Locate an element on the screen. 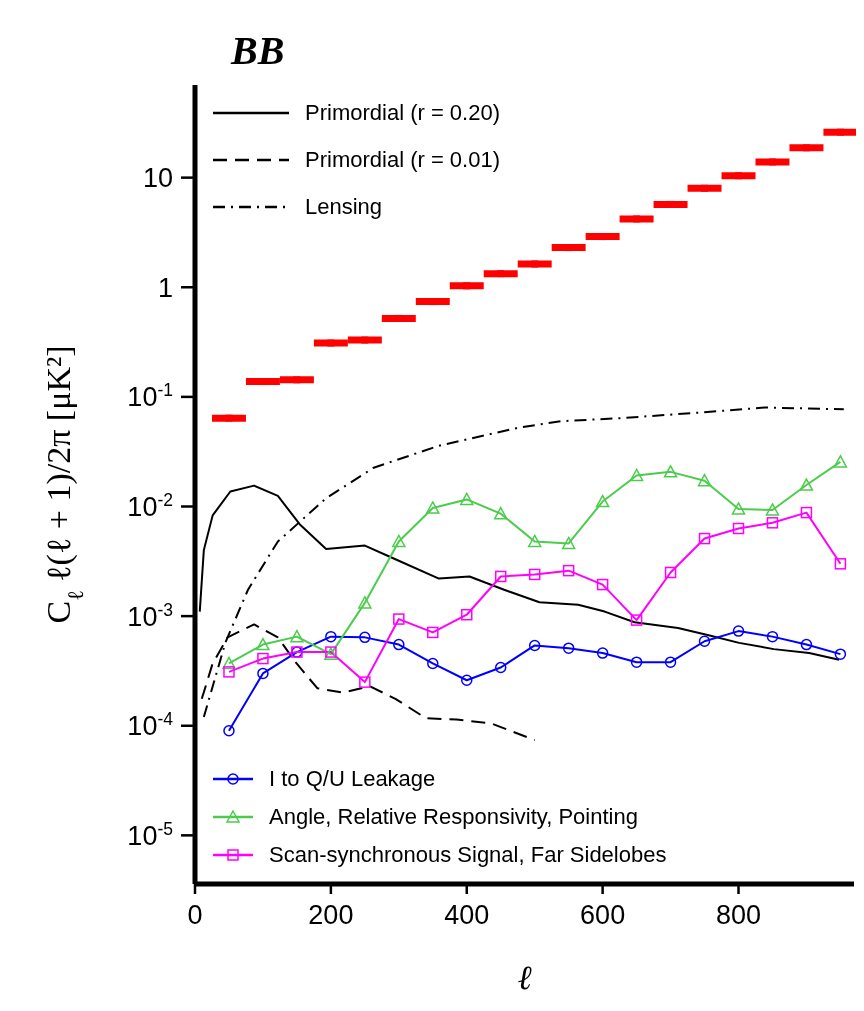 The width and height of the screenshot is (864, 1011). y-tick-label: 10$^{-3}$ is located at coordinates (150, 615).